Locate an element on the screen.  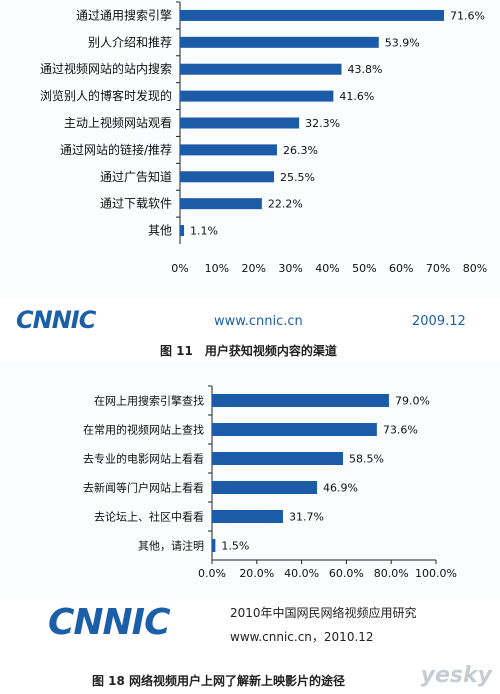
yesky-watermark: yesky is located at coordinates (456, 675).